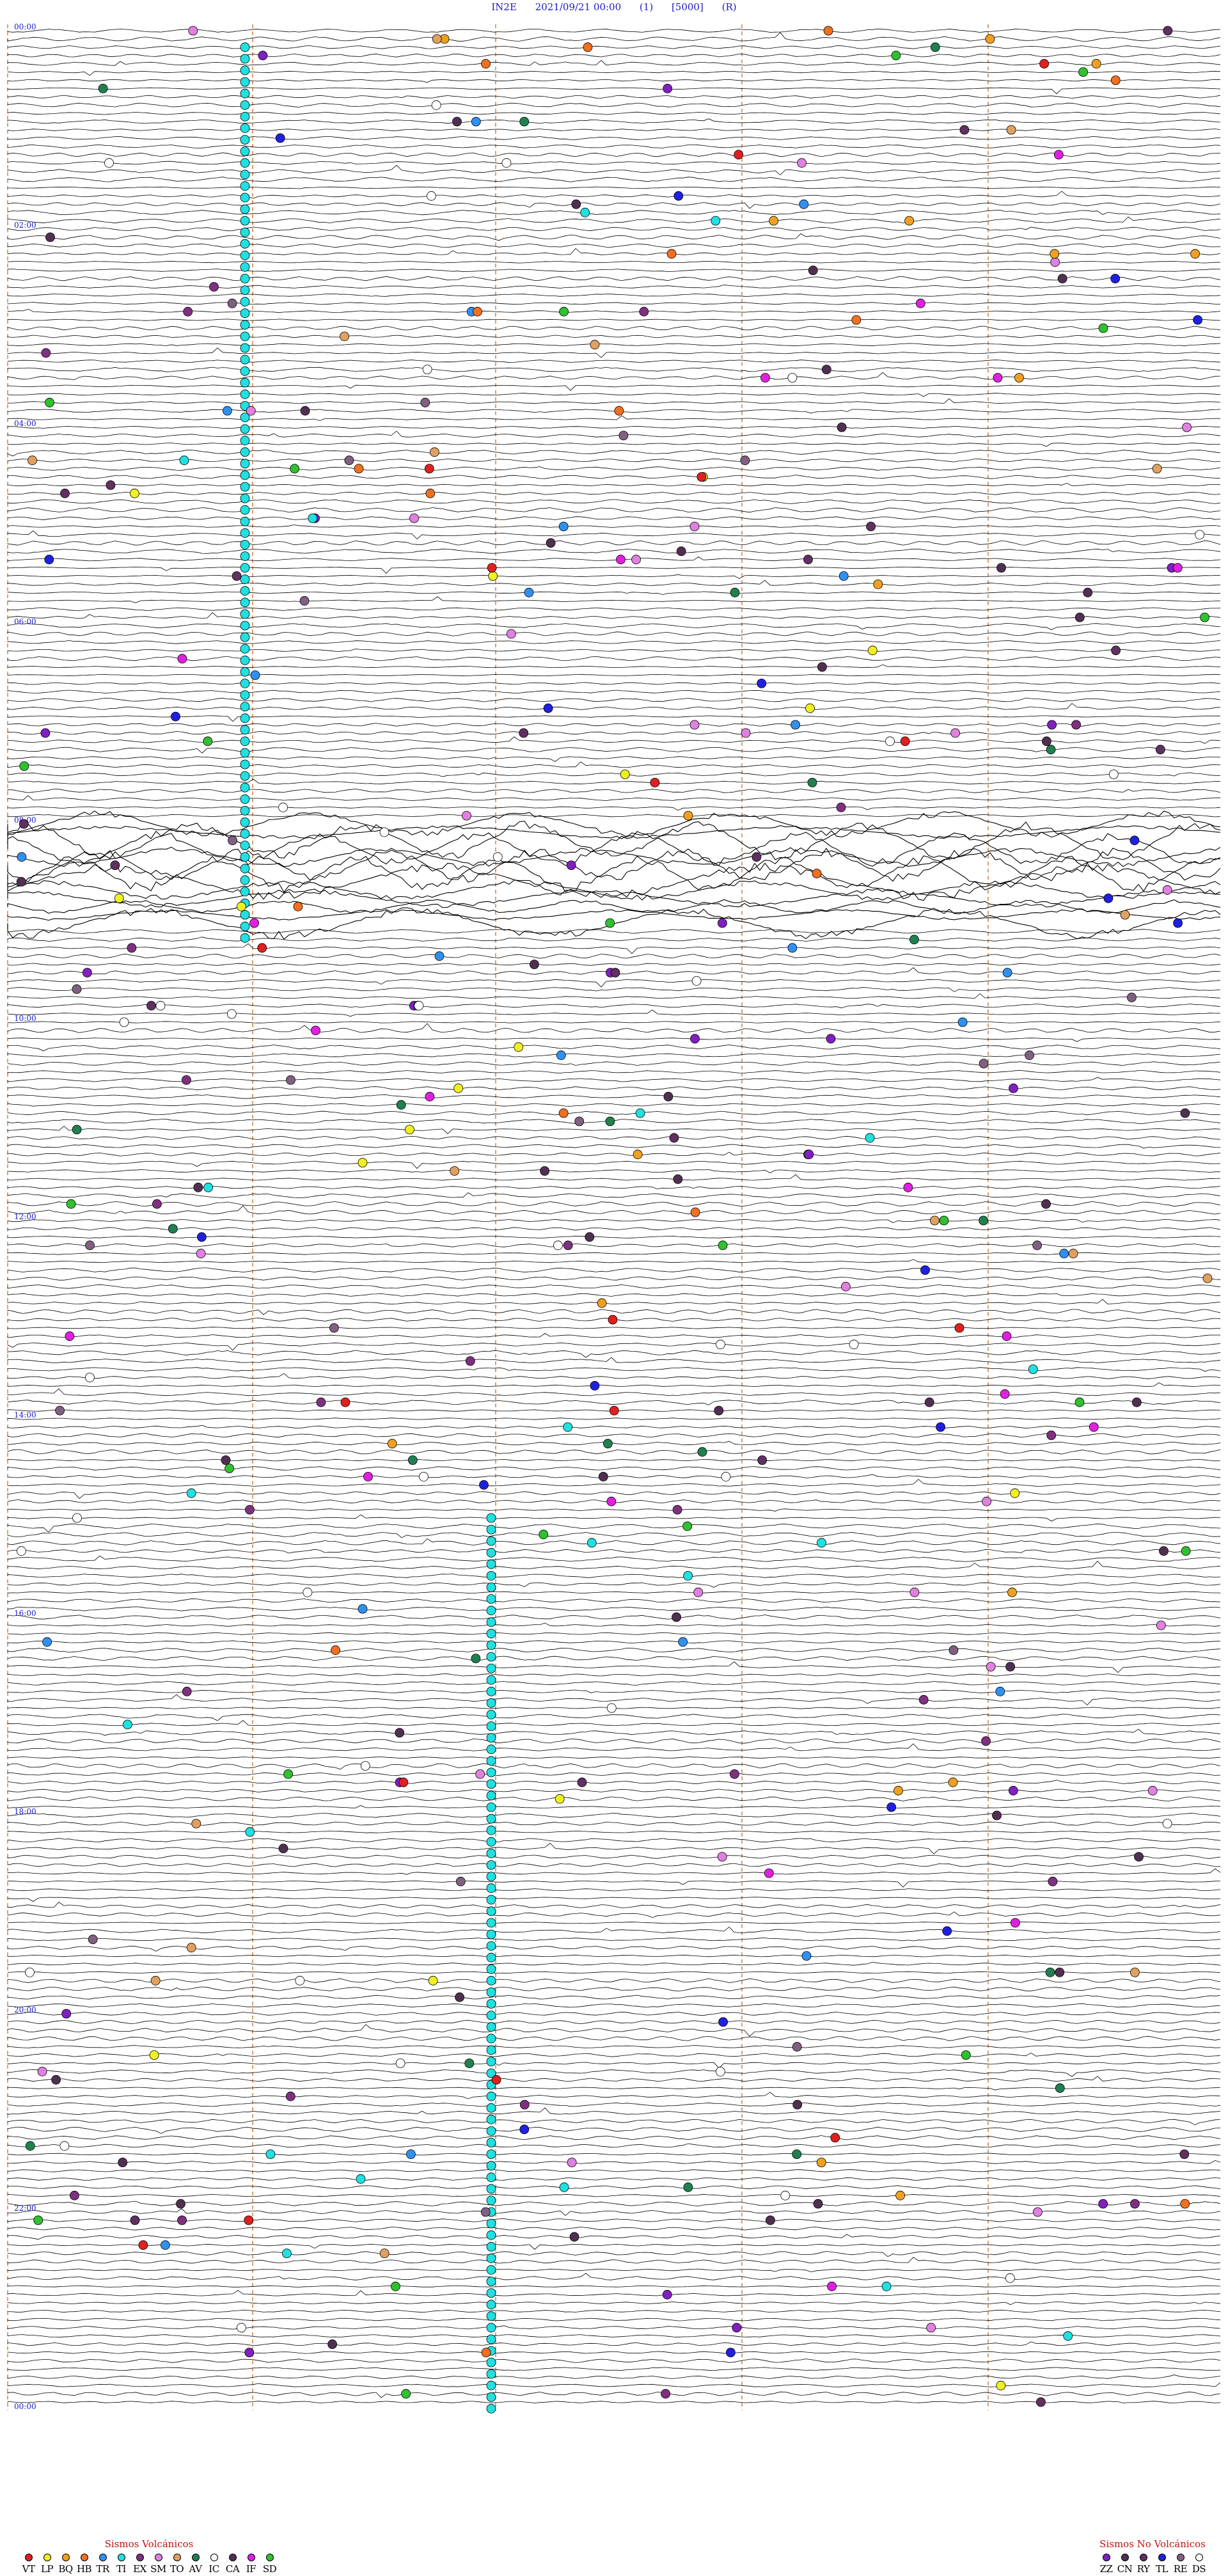 This screenshot has height=2576, width=1228. Describe the element at coordinates (158, 2569) in the screenshot. I see `legend-code: SM` at that location.